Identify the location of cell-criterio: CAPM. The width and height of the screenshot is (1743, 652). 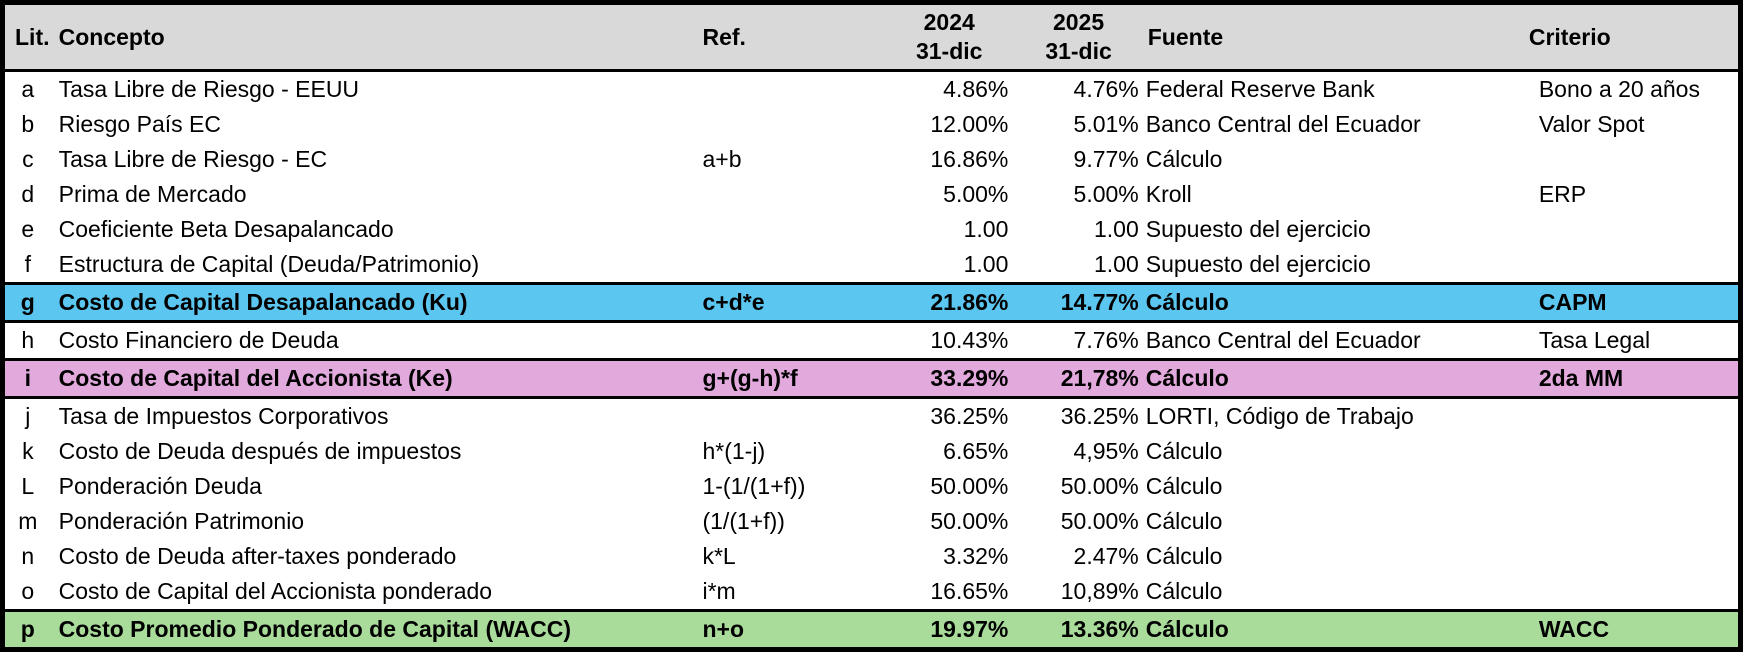
(1632, 302).